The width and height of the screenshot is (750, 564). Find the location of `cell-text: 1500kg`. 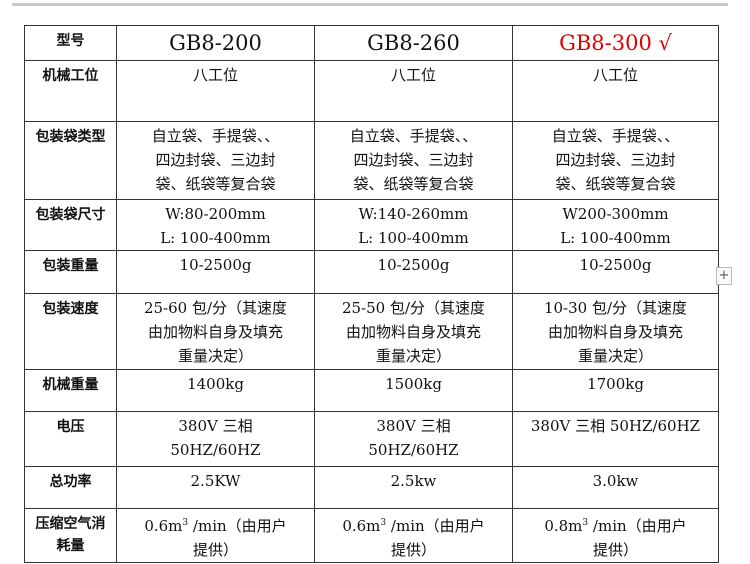

cell-text: 1500kg is located at coordinates (413, 384).